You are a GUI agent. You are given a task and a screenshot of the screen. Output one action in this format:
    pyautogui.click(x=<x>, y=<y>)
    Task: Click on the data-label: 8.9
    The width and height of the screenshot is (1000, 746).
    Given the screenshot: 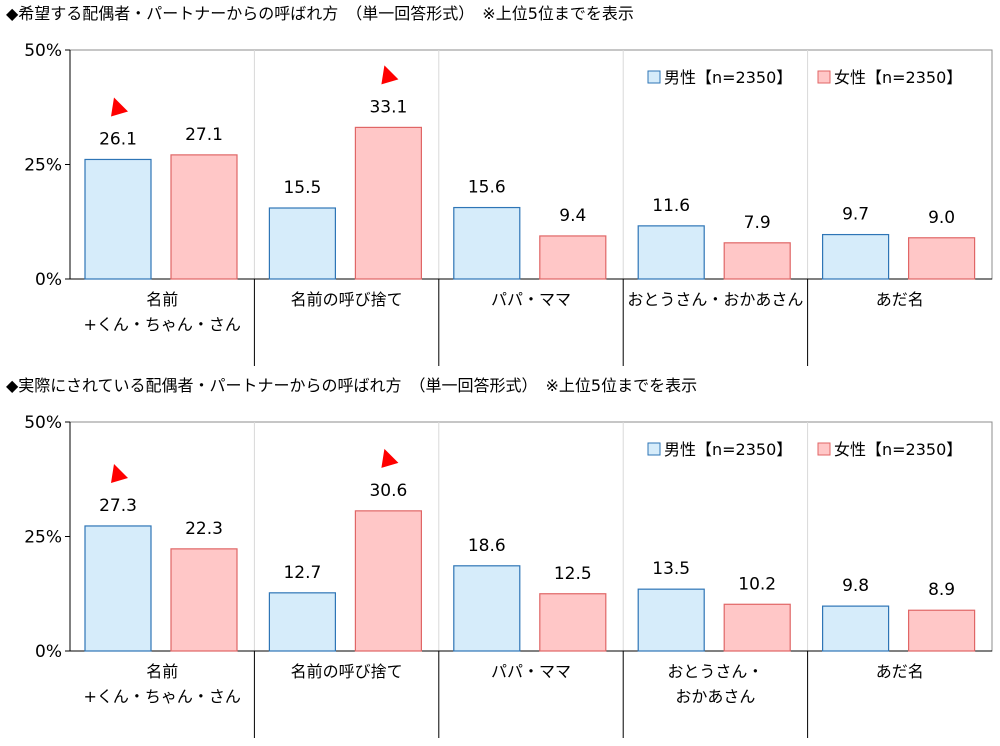 What is the action you would take?
    pyautogui.click(x=941, y=590)
    